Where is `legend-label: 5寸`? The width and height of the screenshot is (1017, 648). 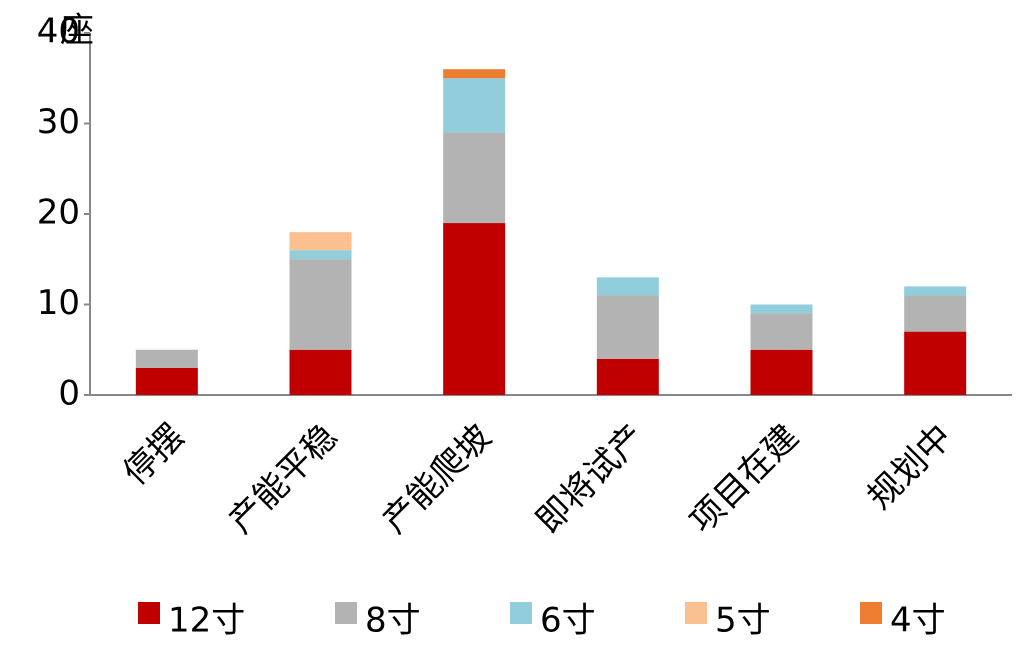 legend-label: 5寸 is located at coordinates (743, 621).